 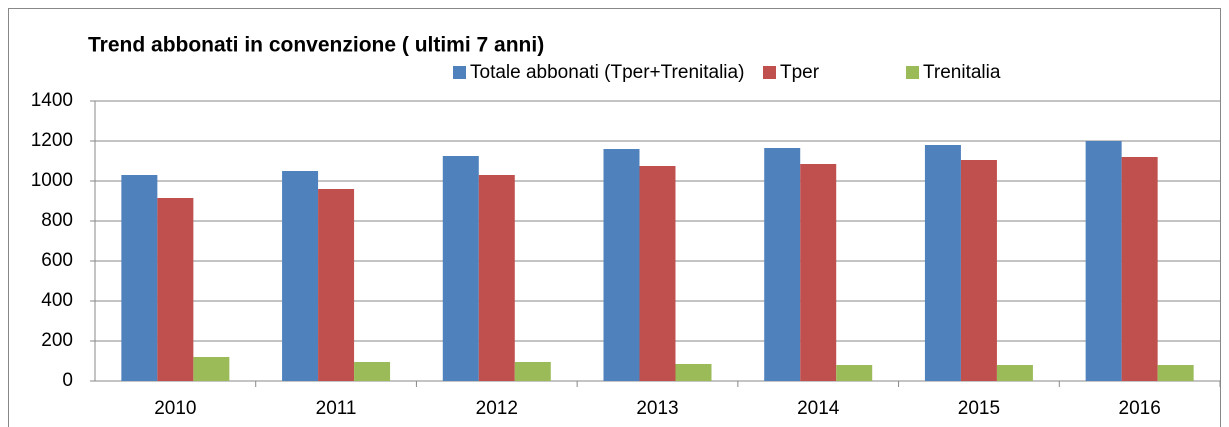 I want to click on y-tick-label: 800, so click(x=57, y=220).